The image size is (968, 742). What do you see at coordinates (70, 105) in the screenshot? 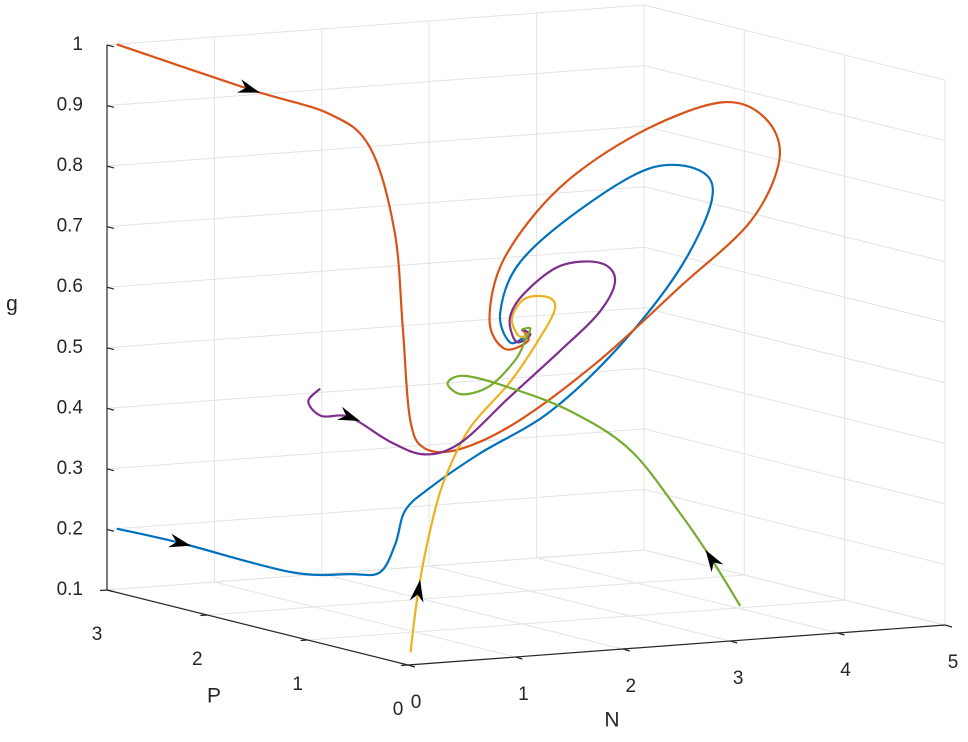
I see `z-tick-label: 0.9` at bounding box center [70, 105].